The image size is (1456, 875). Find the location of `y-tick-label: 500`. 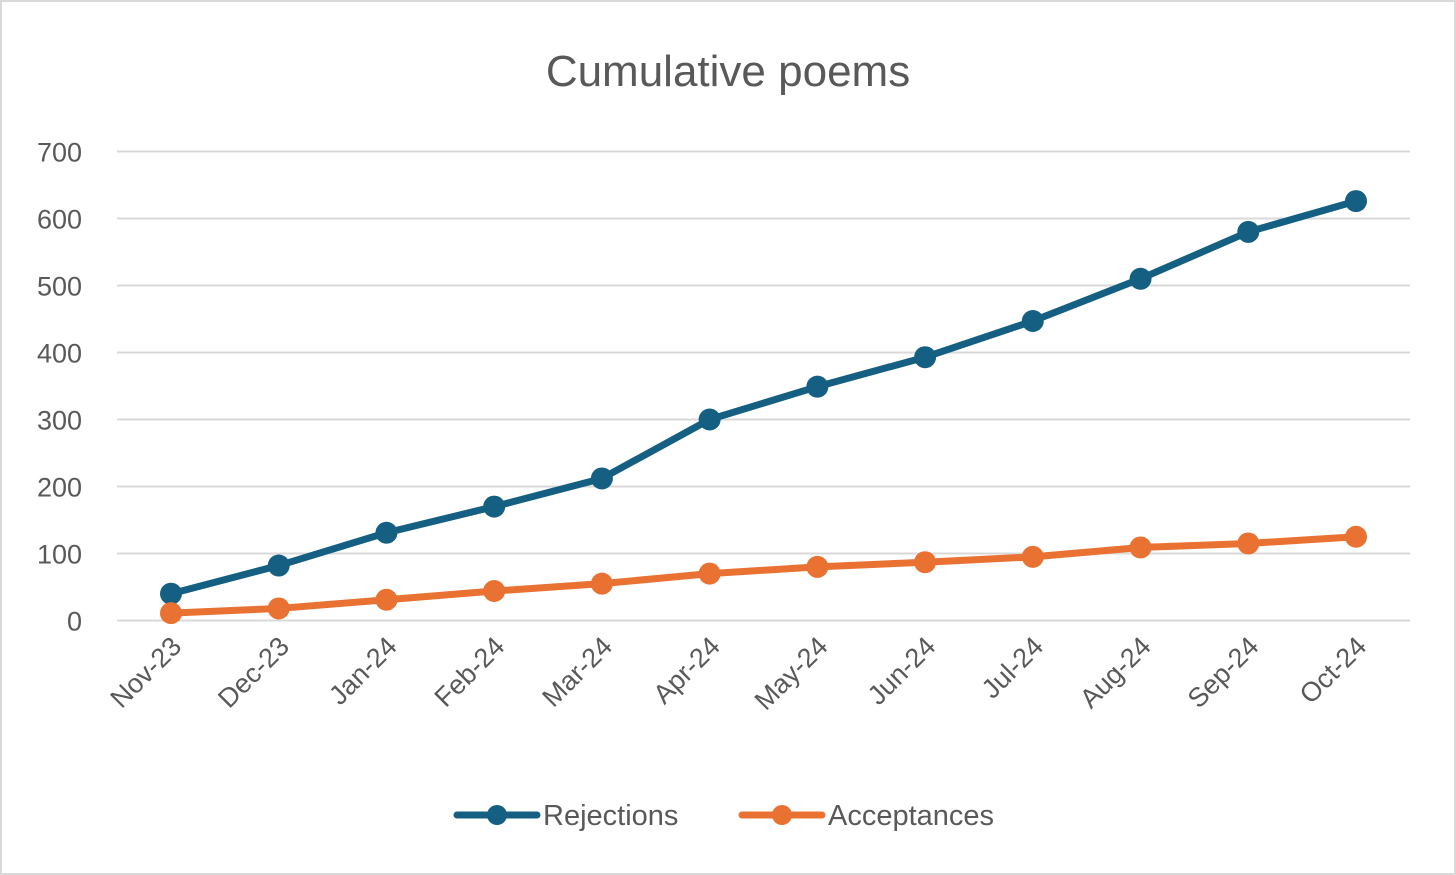

y-tick-label: 500 is located at coordinates (59, 287).